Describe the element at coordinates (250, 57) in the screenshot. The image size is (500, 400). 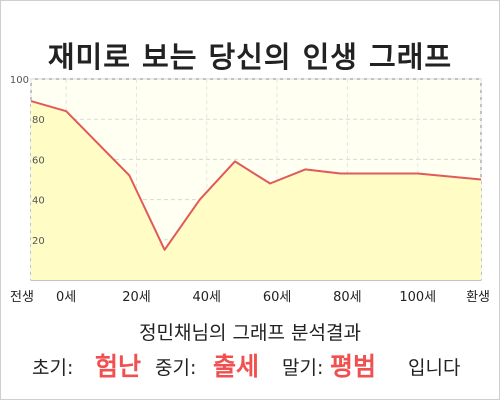
I see `page-title: 재미로 보는 당신의 인생 그래프` at that location.